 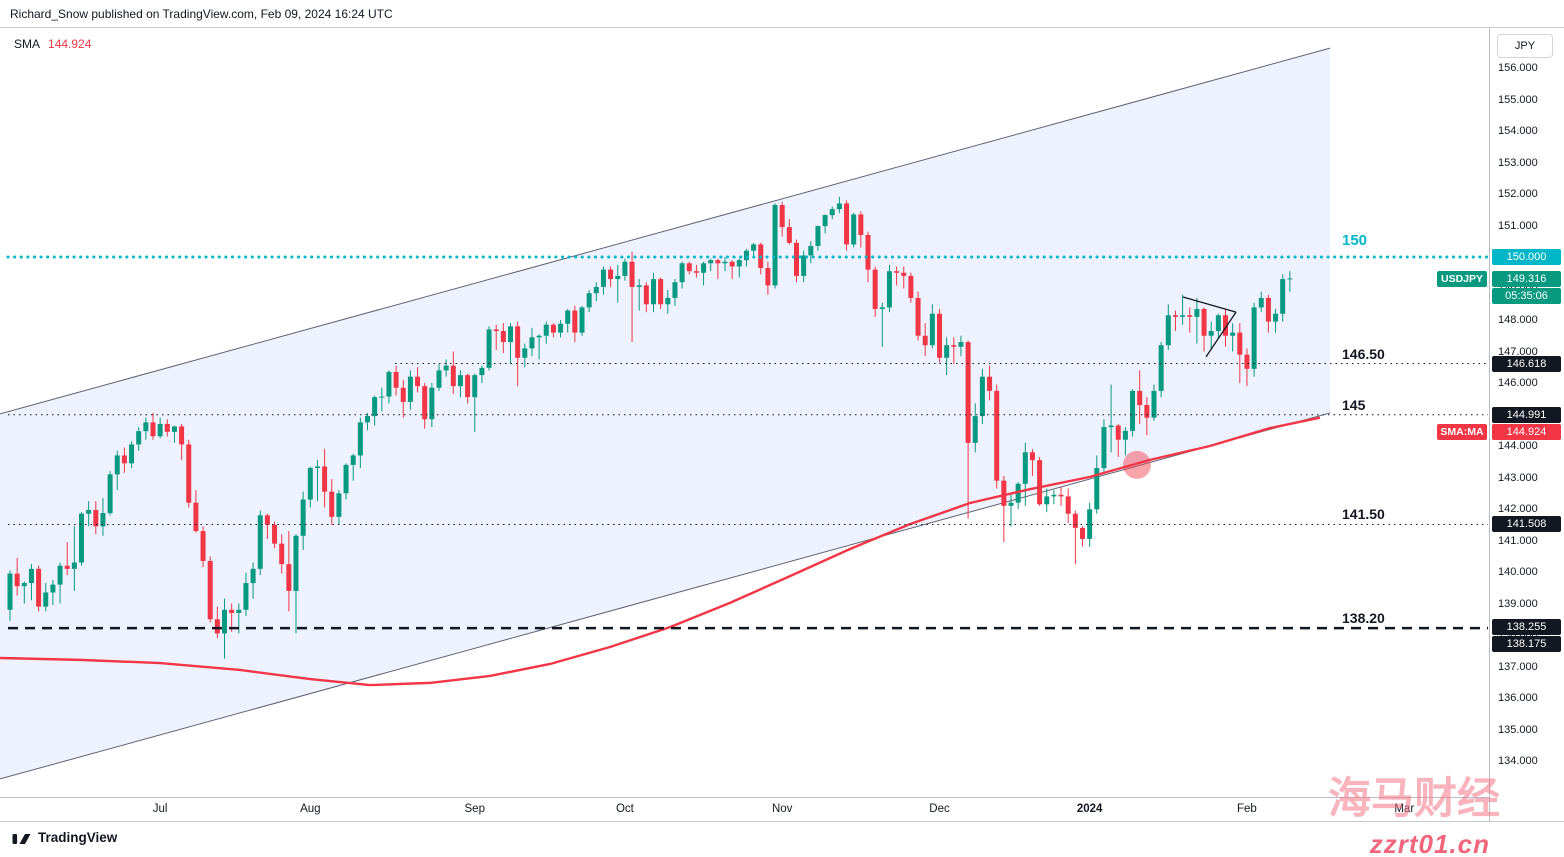 I want to click on highlight-circle, so click(x=1137, y=464).